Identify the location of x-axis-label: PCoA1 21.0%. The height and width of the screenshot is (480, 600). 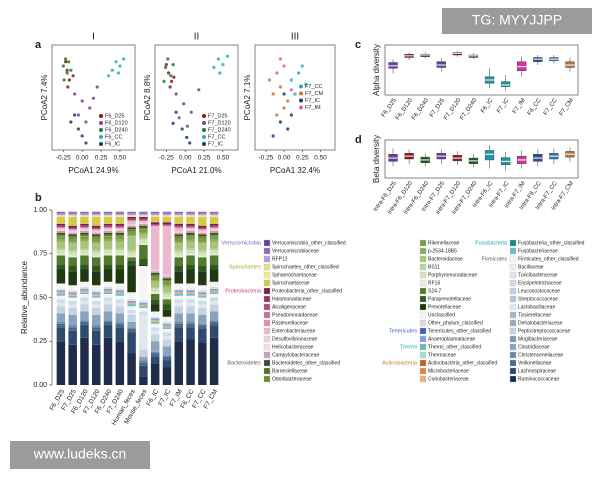
(196, 170).